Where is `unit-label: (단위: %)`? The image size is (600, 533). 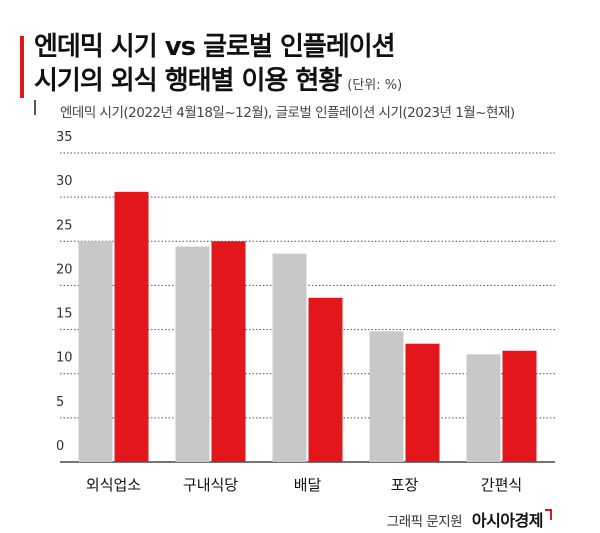
unit-label: (단위: %) is located at coordinates (375, 85).